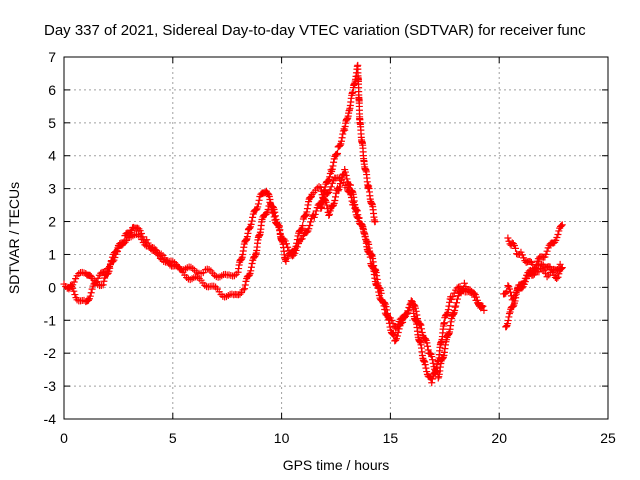 The width and height of the screenshot is (640, 480). Describe the element at coordinates (533, 282) in the screenshot. I see `series-track-f` at that location.